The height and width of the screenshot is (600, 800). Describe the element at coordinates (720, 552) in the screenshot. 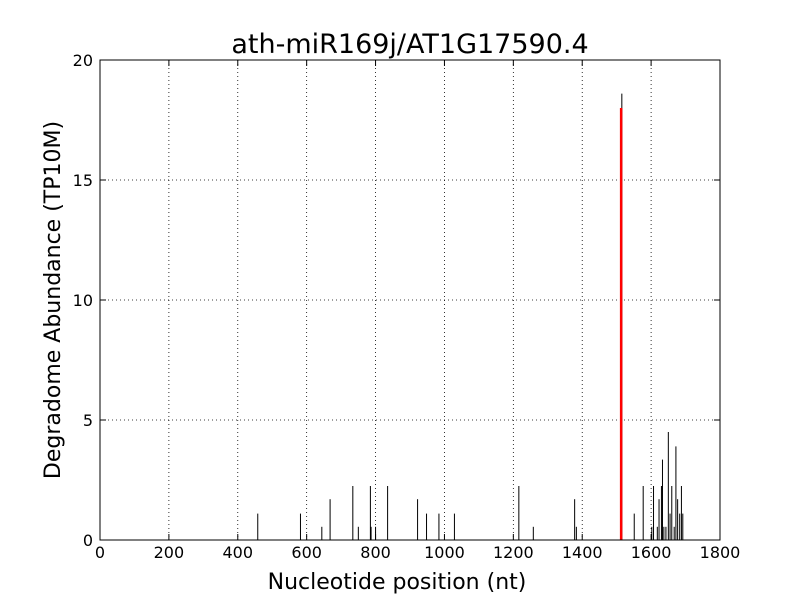

I see `x-tick-label: 1800` at that location.